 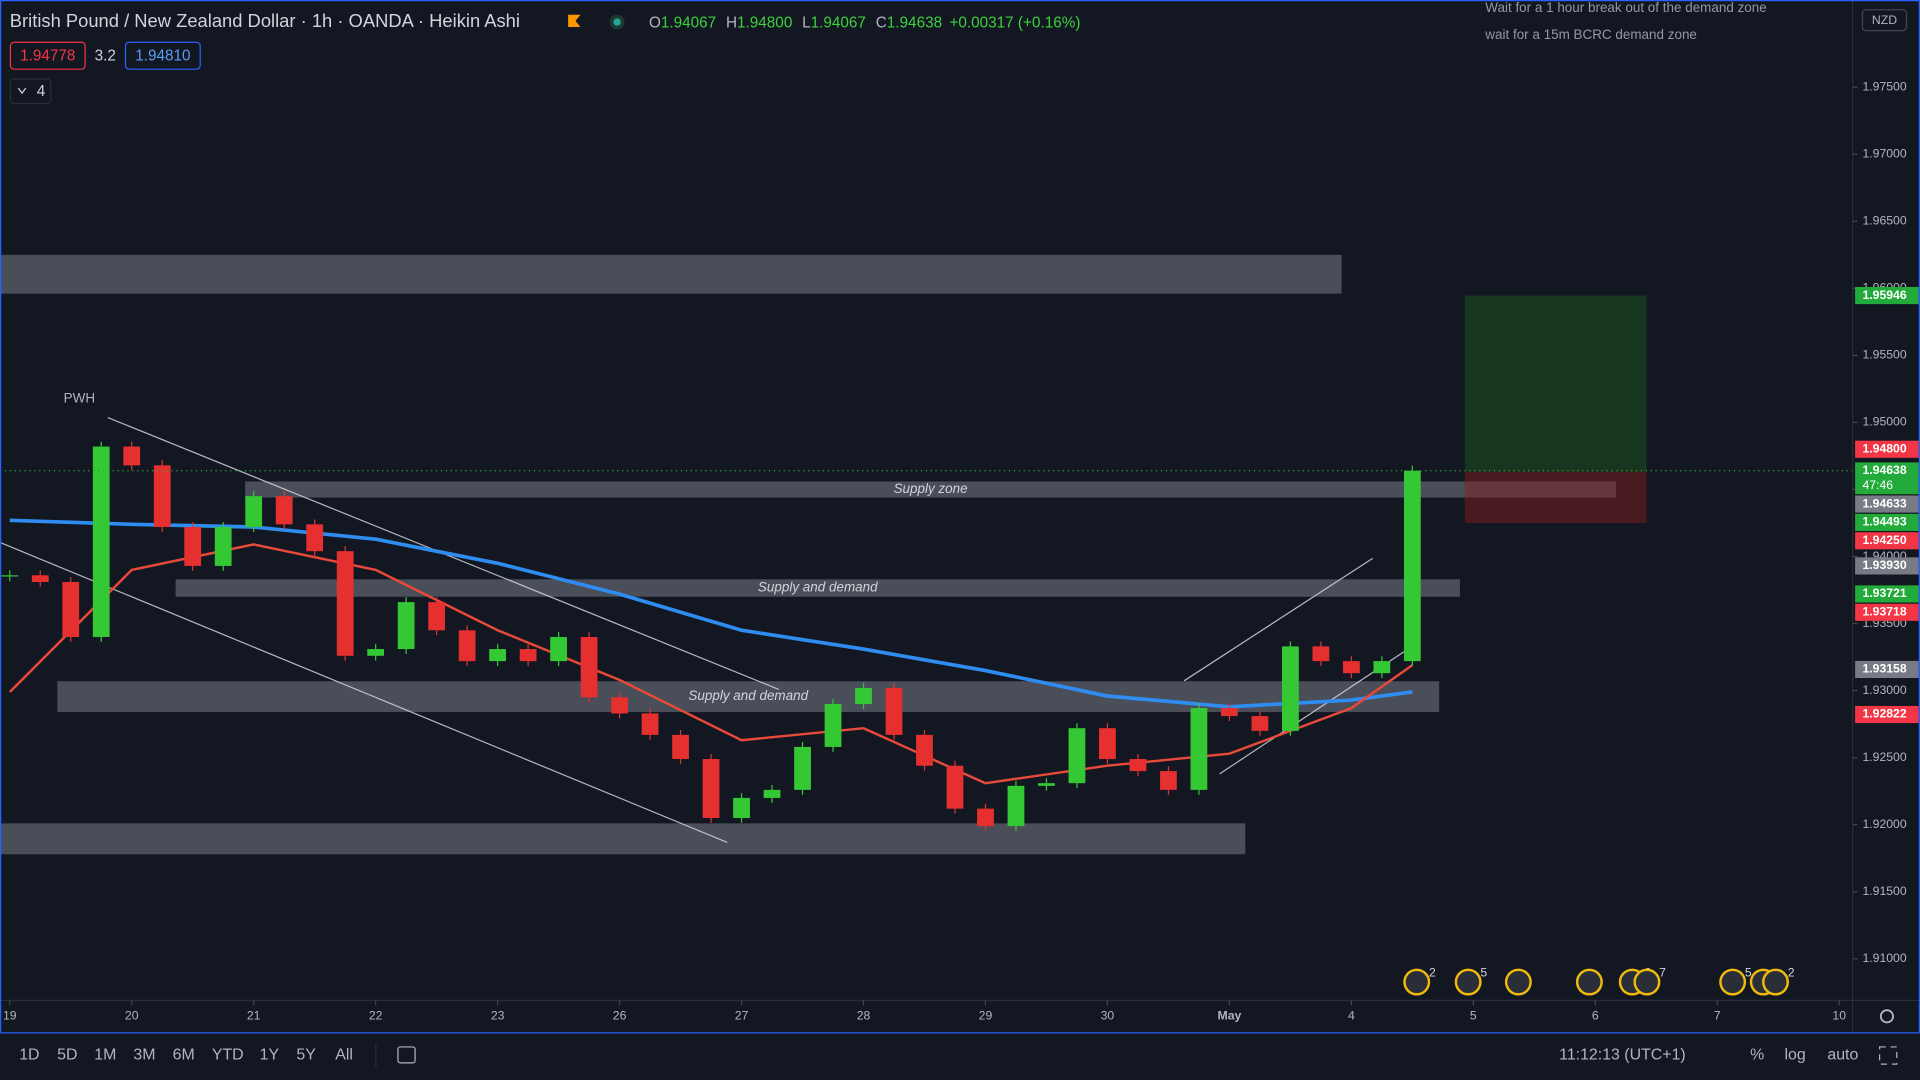 What do you see at coordinates (574, 20) in the screenshot?
I see `flag-icon` at bounding box center [574, 20].